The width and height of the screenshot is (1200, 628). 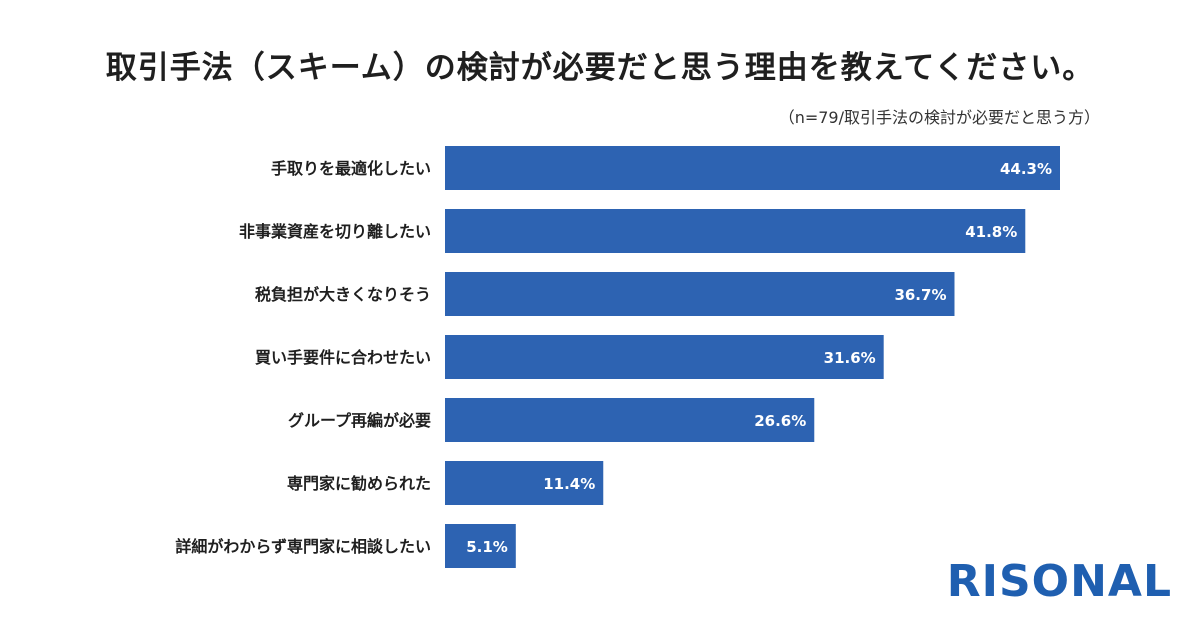 What do you see at coordinates (1059, 581) in the screenshot?
I see `risonal-logo: RISONAL` at bounding box center [1059, 581].